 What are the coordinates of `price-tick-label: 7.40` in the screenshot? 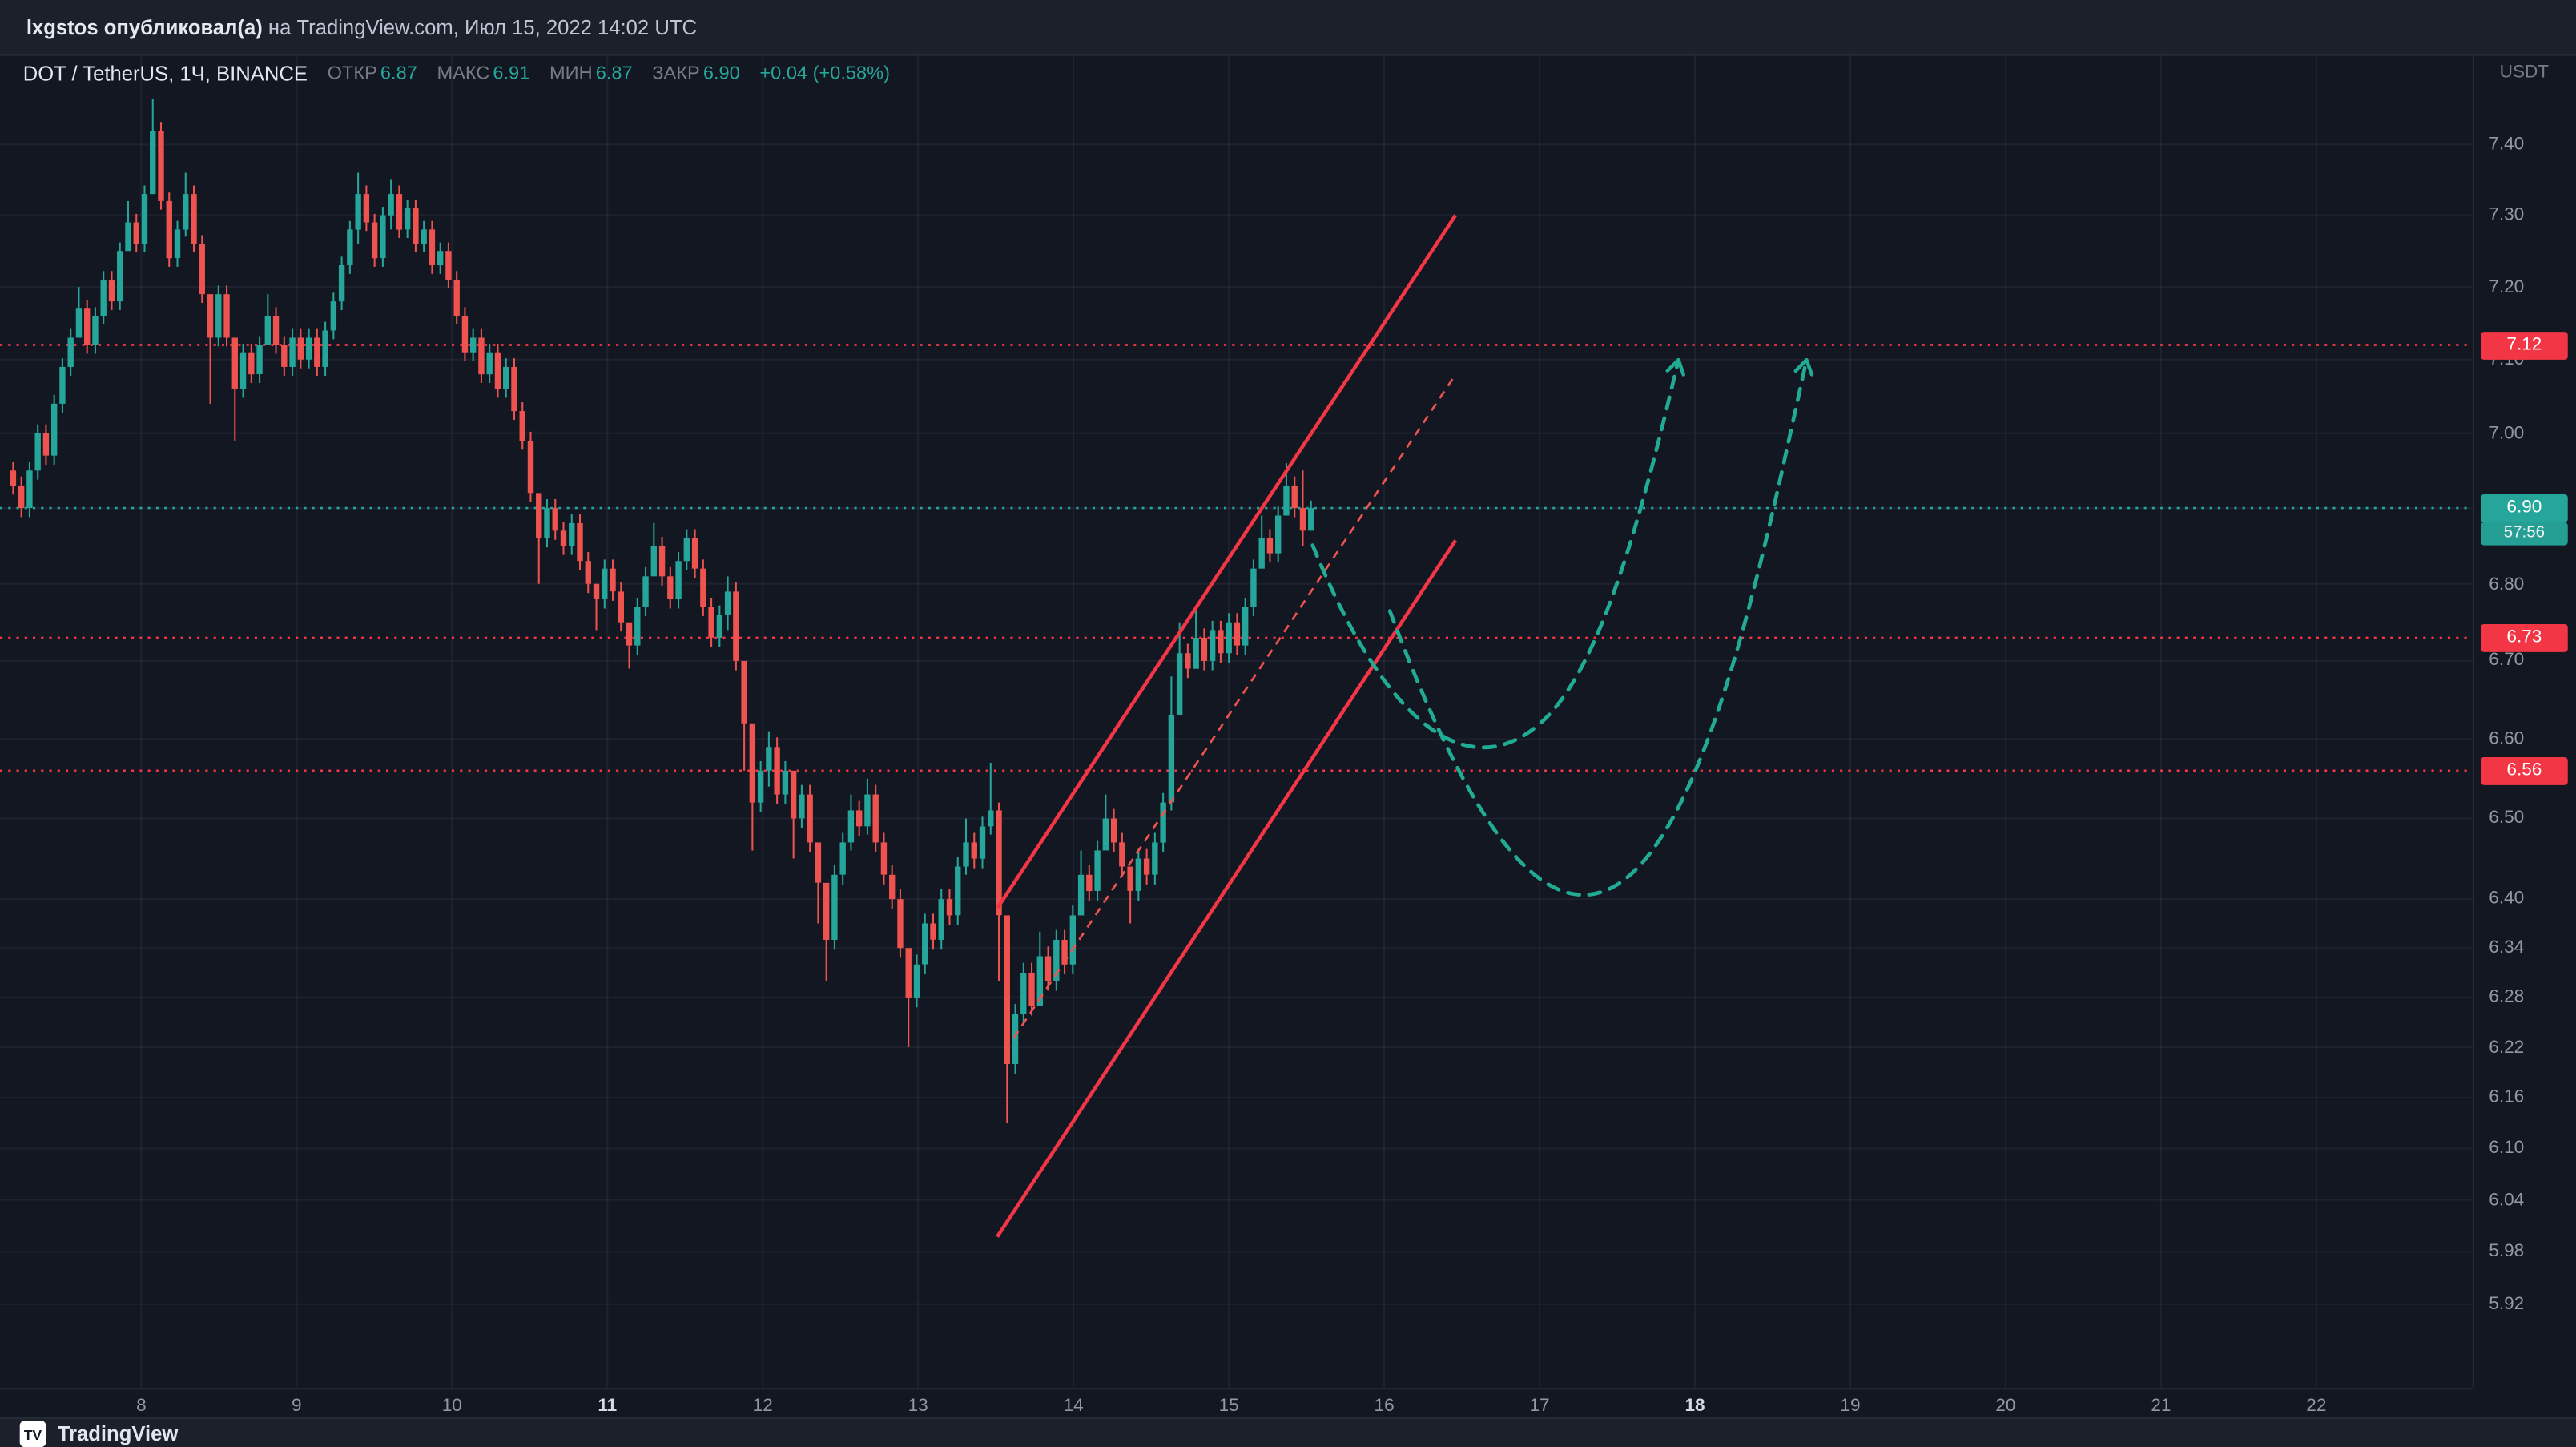 It's located at (2507, 145).